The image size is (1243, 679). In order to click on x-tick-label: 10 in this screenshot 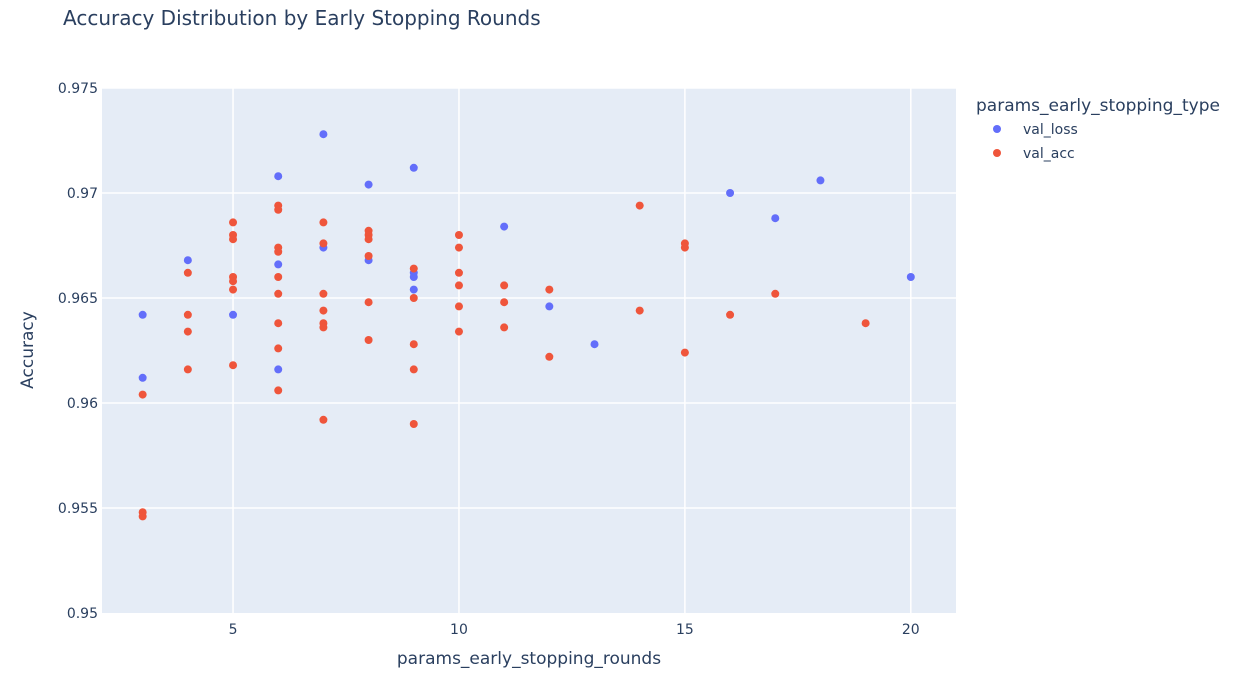, I will do `click(459, 630)`.